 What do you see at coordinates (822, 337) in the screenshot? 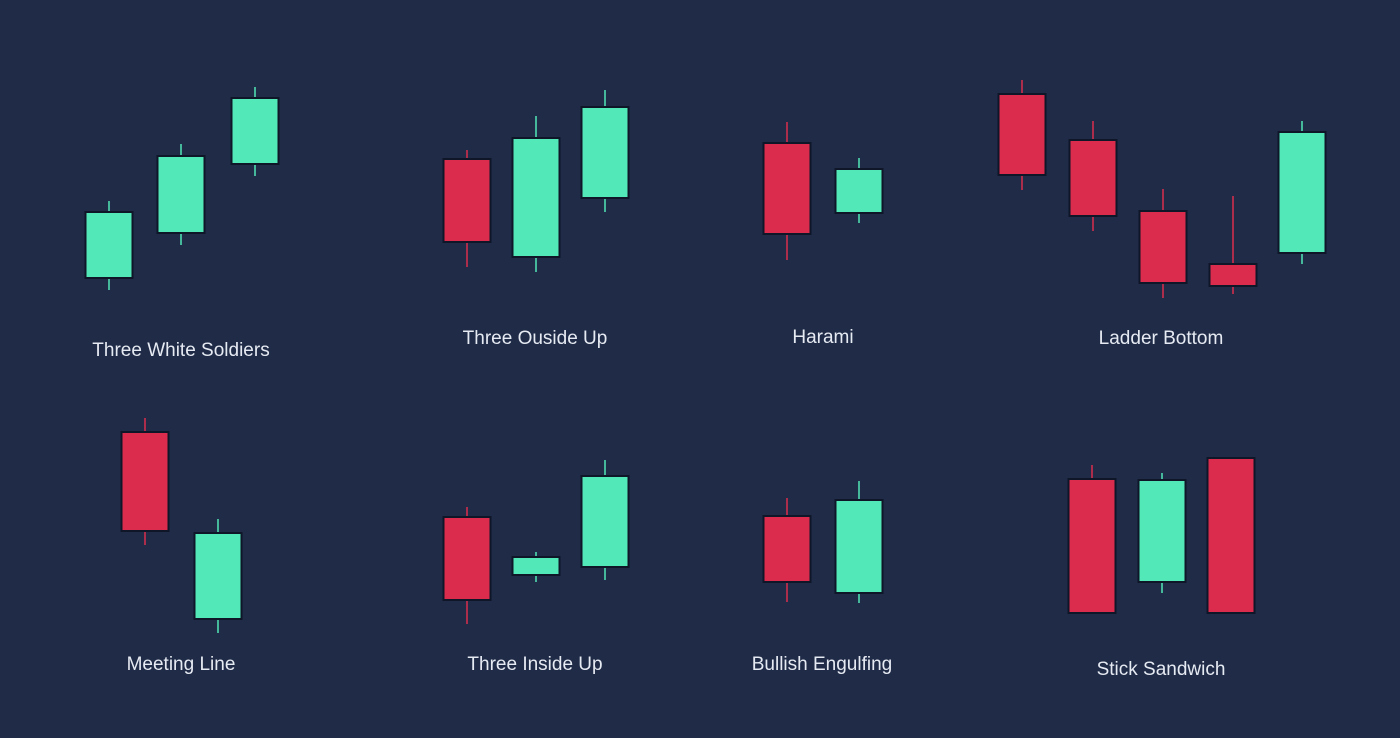
I see `pattern-label: Harami` at bounding box center [822, 337].